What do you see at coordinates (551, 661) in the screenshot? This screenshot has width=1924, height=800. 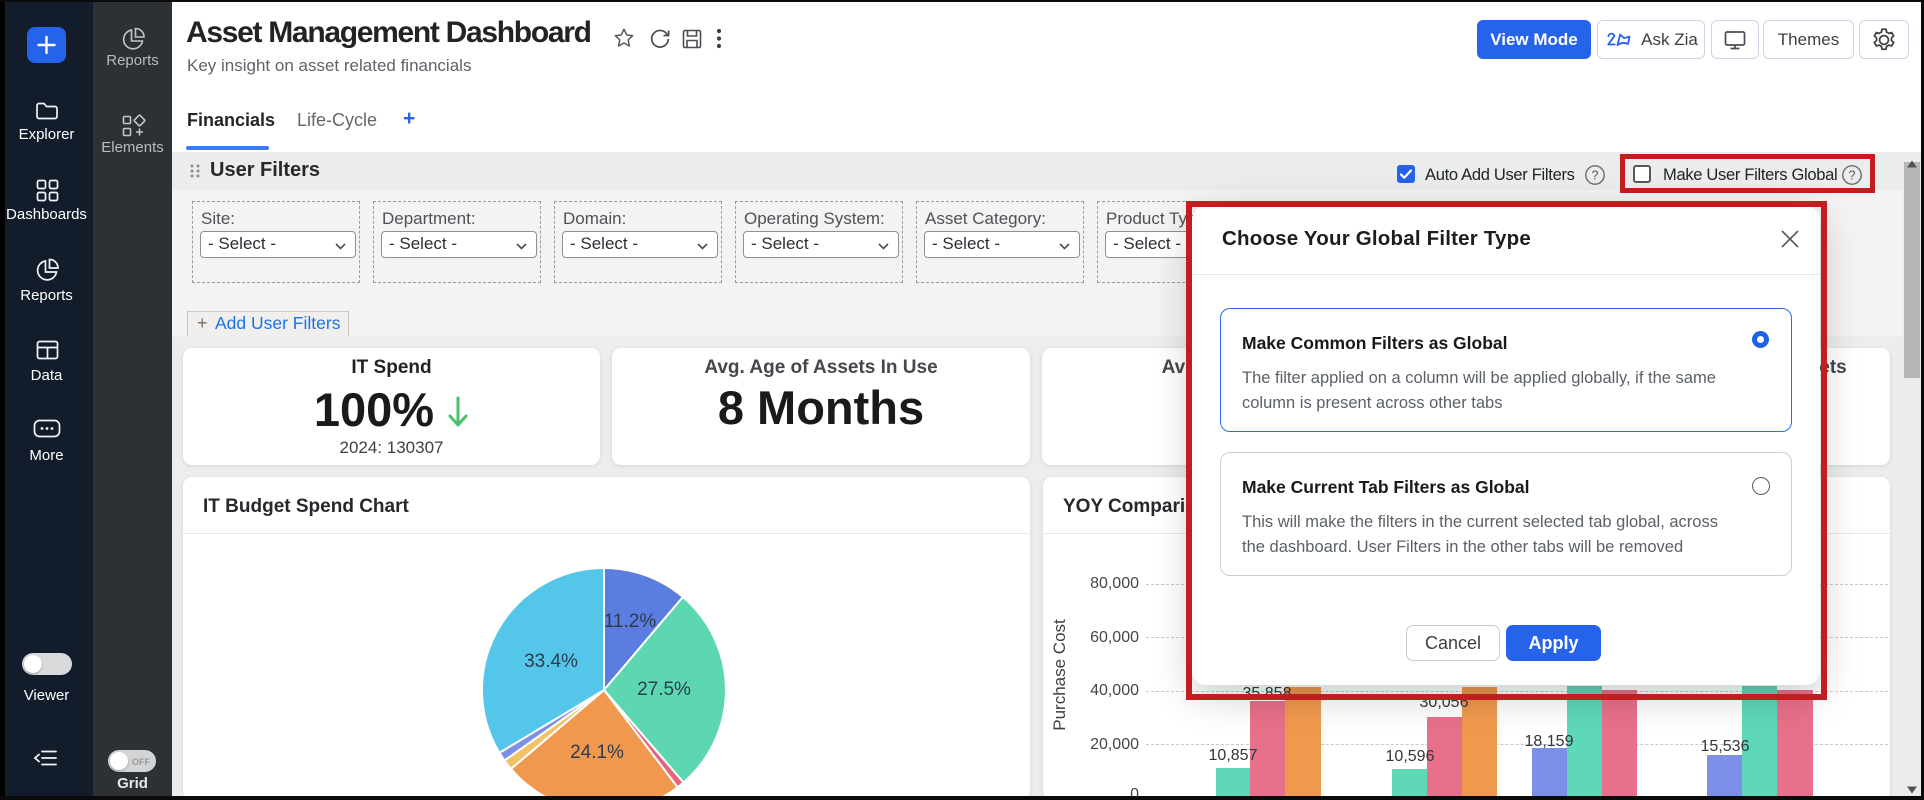 I see `svg-text: 33.4%` at bounding box center [551, 661].